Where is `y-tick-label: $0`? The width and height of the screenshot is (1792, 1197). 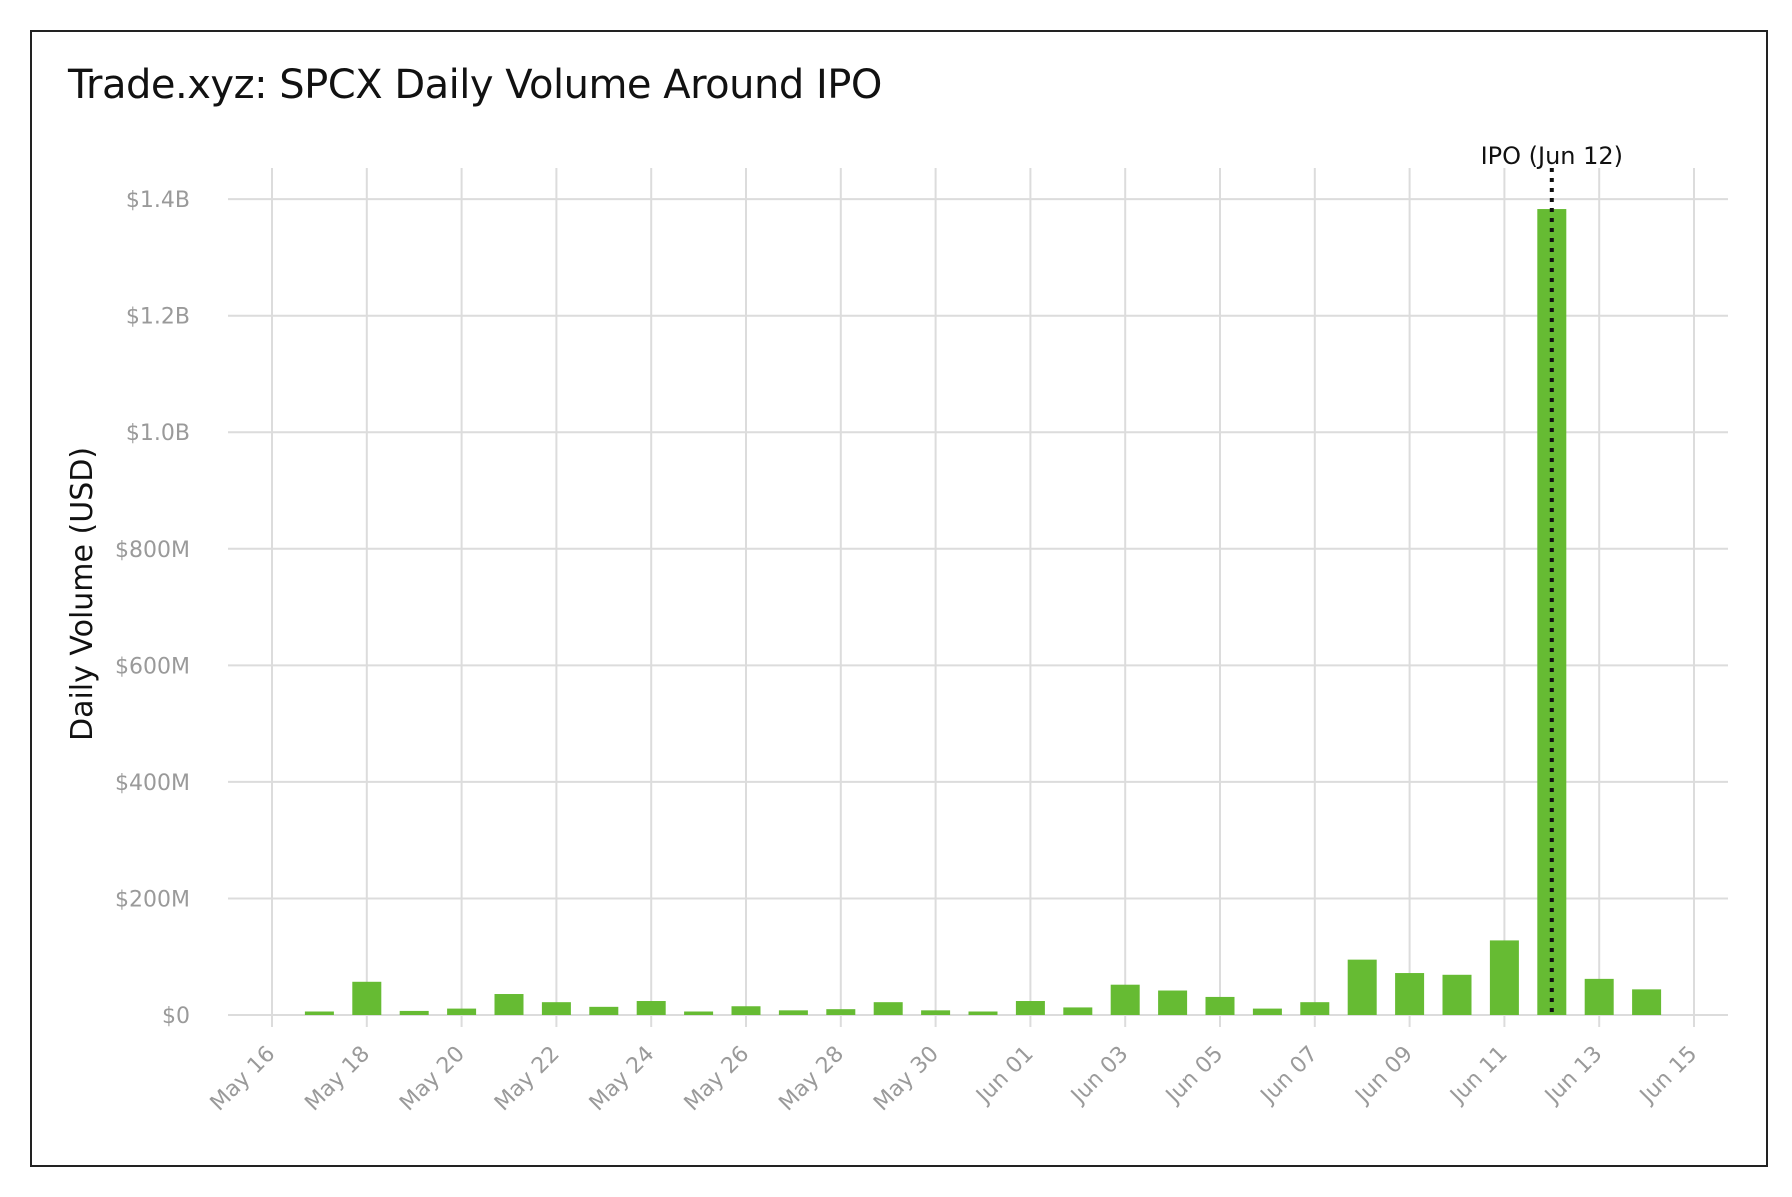 y-tick-label: $0 is located at coordinates (176, 1016).